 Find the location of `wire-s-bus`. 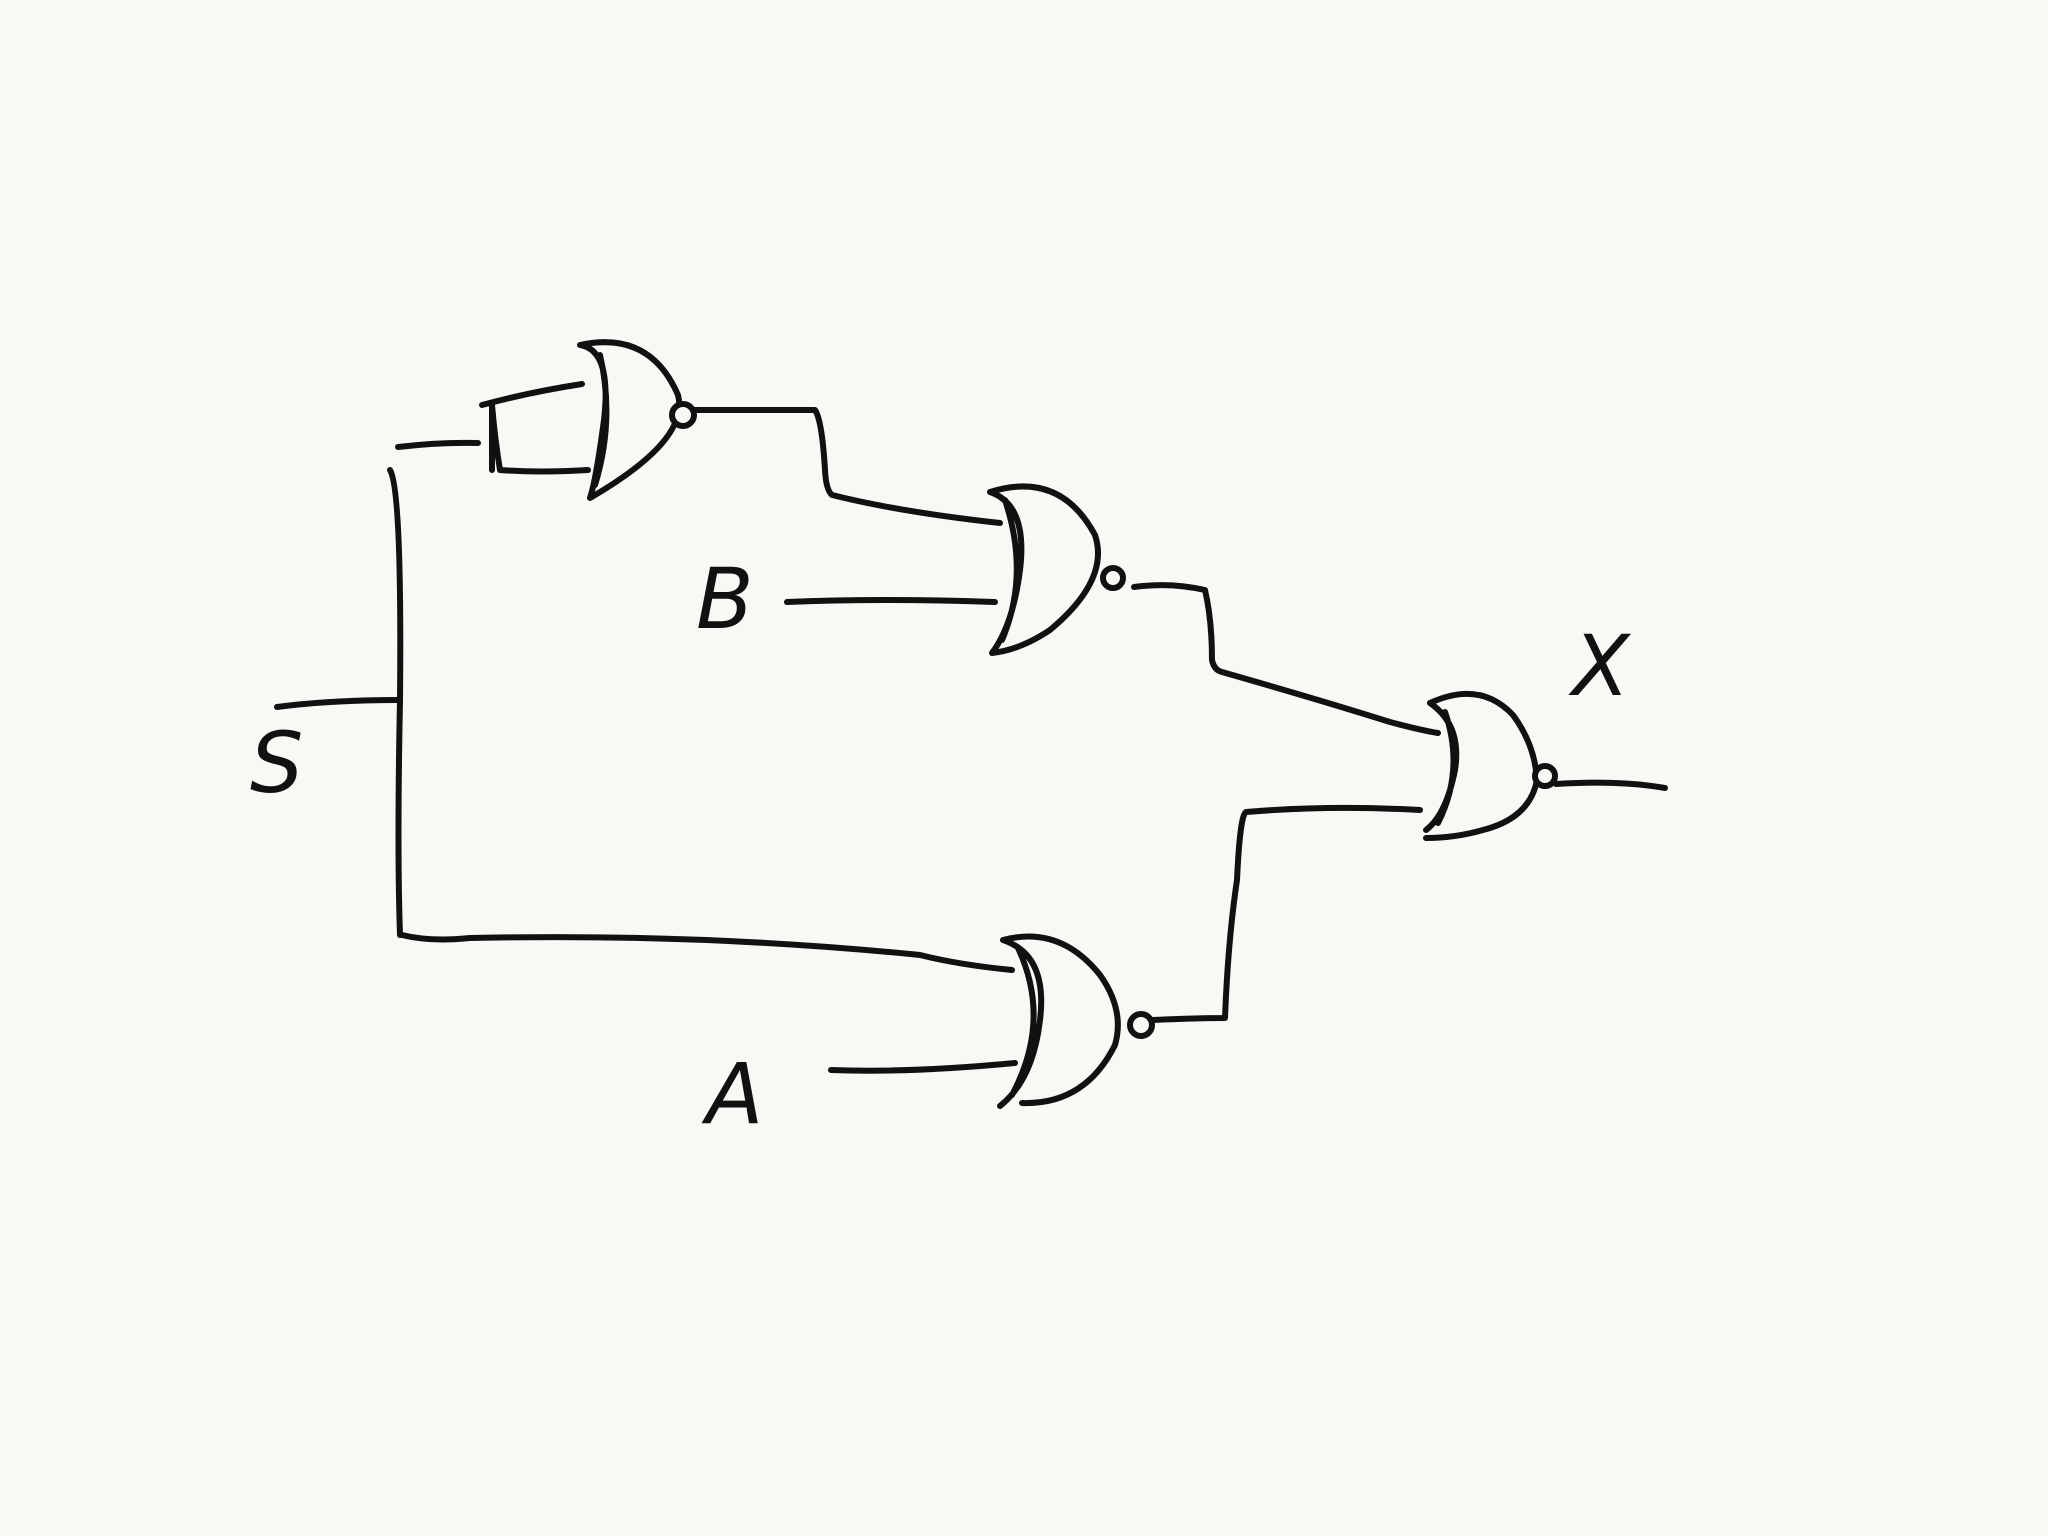

wire-s-bus is located at coordinates (395, 702).